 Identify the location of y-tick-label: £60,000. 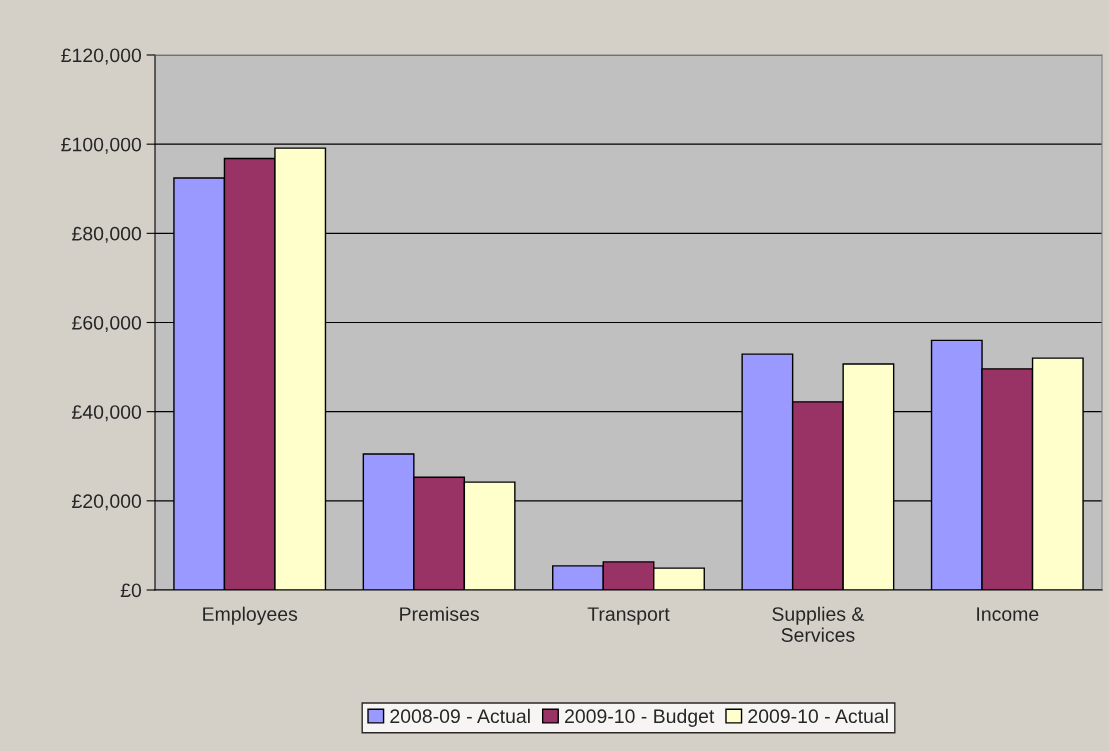
(107, 324).